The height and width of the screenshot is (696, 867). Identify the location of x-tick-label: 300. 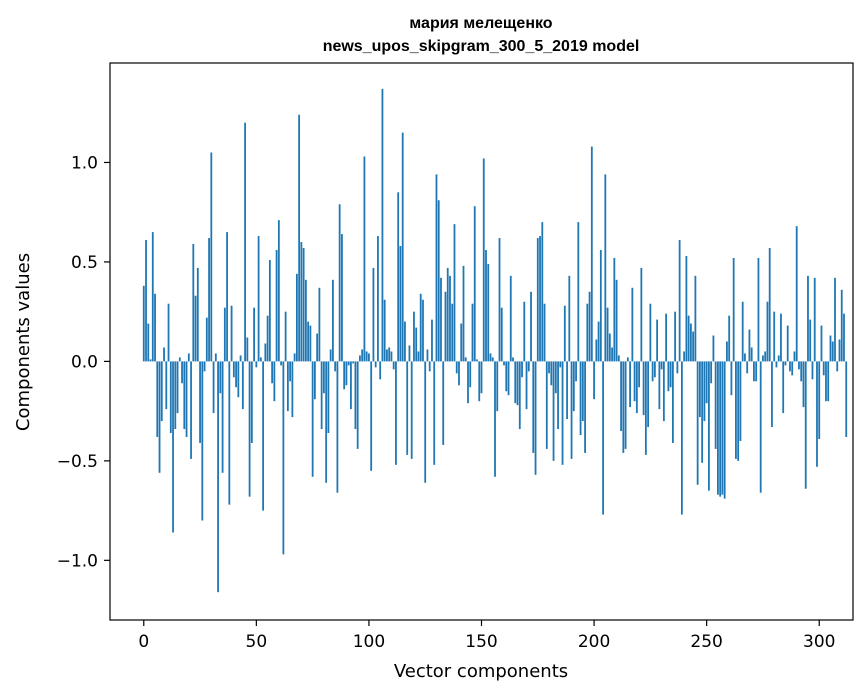
(819, 642).